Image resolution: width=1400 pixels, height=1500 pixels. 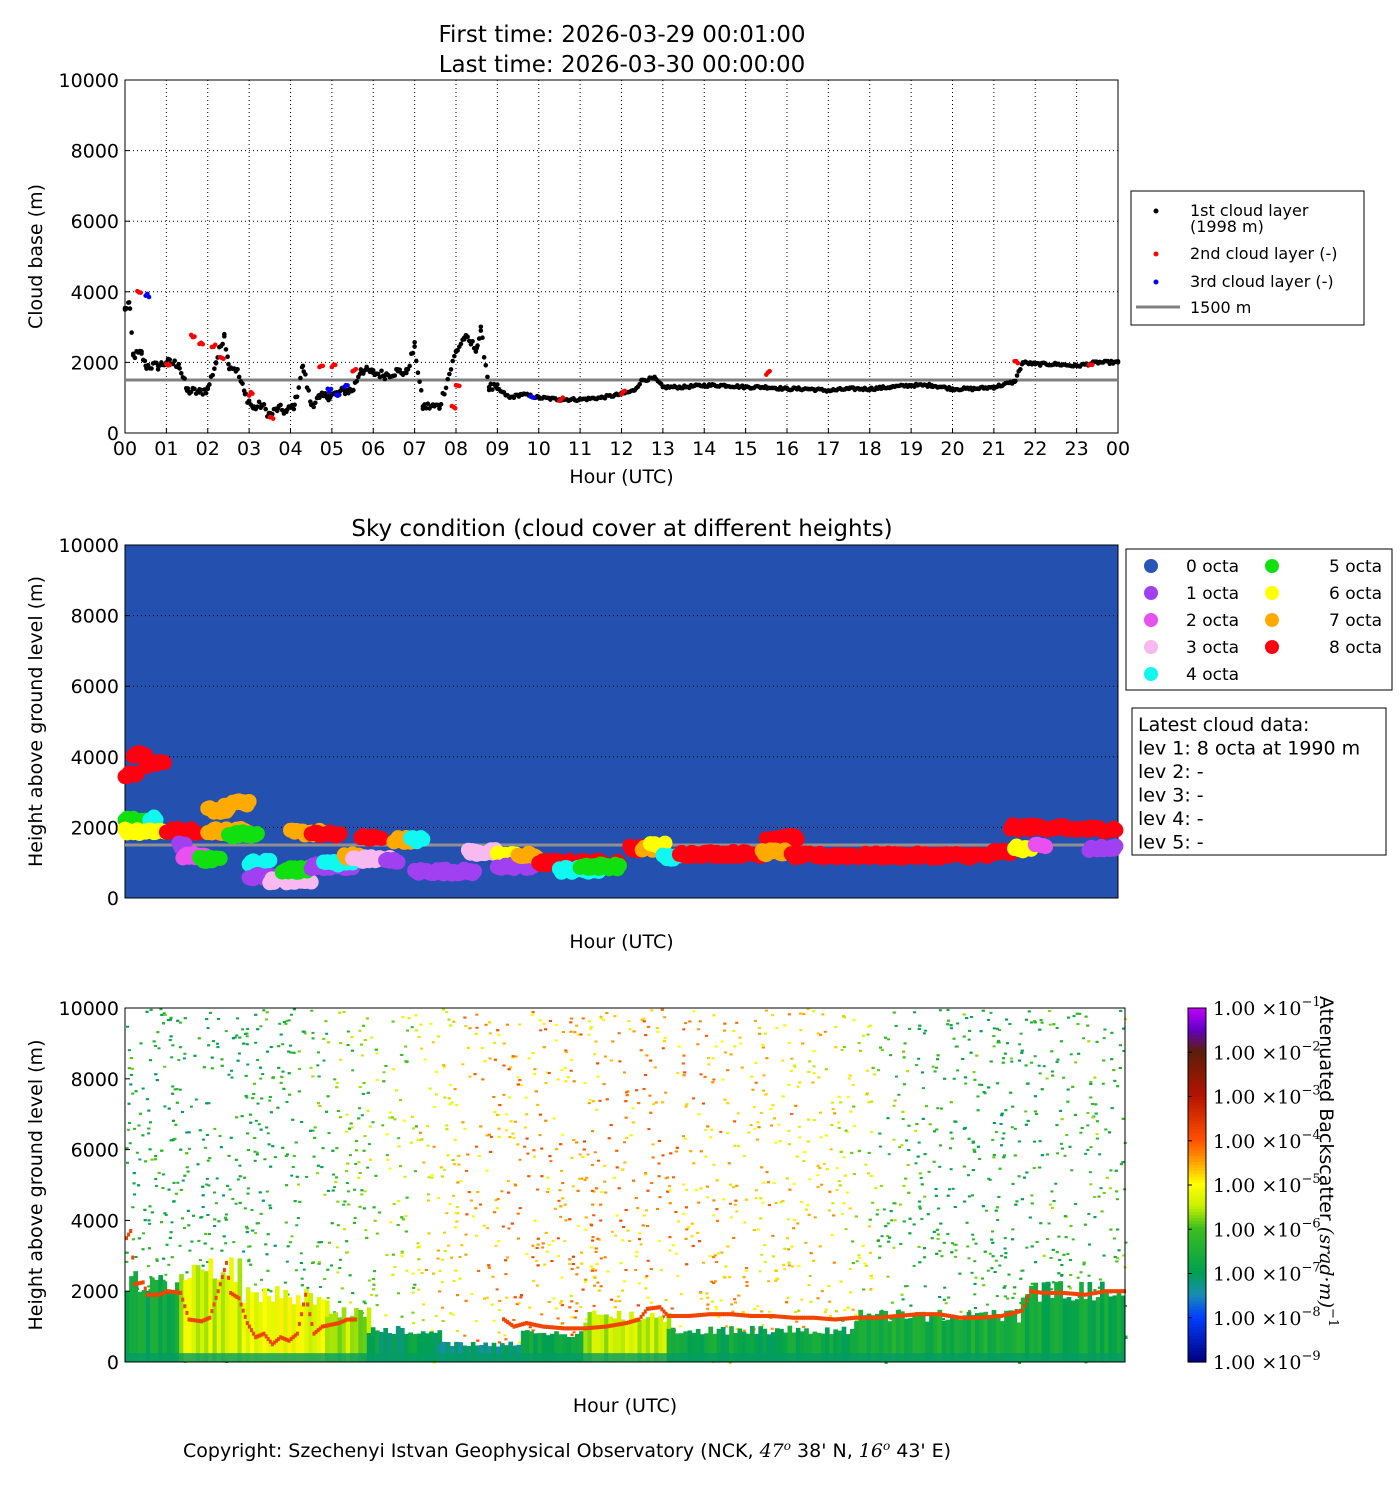 I want to click on x-tick-label: 03, so click(x=249, y=449).